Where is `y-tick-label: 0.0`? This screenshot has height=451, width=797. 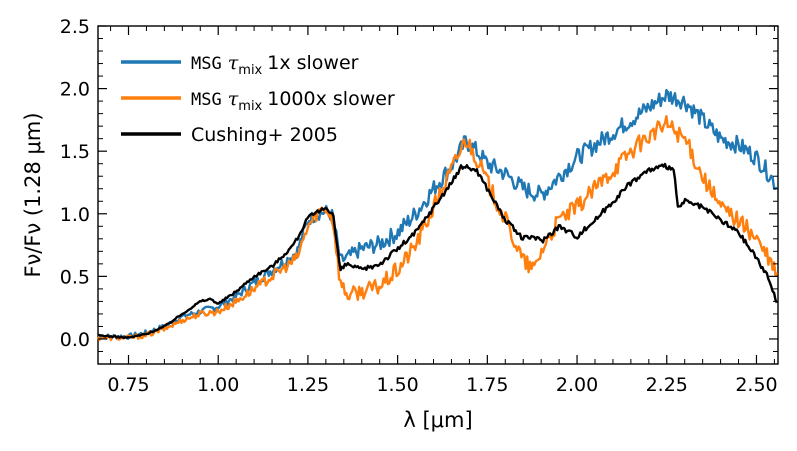
y-tick-label: 0.0 is located at coordinates (75, 340).